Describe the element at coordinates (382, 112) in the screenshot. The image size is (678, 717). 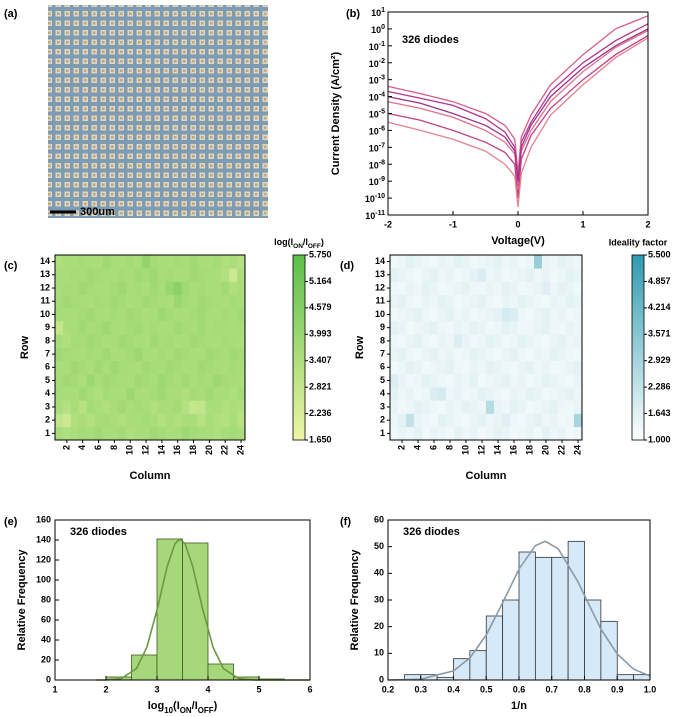
I see `y-tick-exponent: -5` at that location.